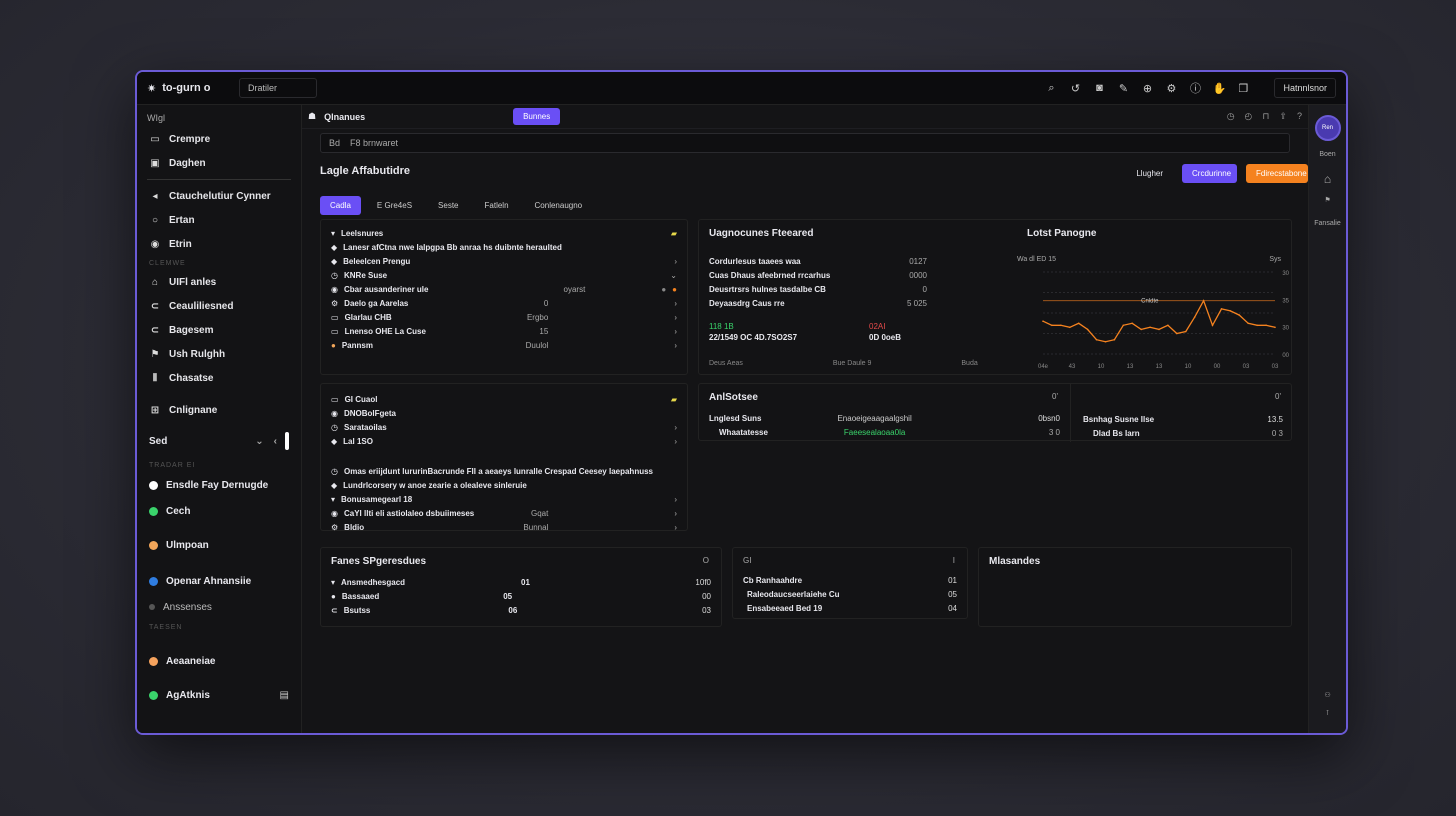 This screenshot has height=816, width=1456. Describe the element at coordinates (805, 143) in the screenshot. I see `search-input: Bd F8 brnwaret` at that location.